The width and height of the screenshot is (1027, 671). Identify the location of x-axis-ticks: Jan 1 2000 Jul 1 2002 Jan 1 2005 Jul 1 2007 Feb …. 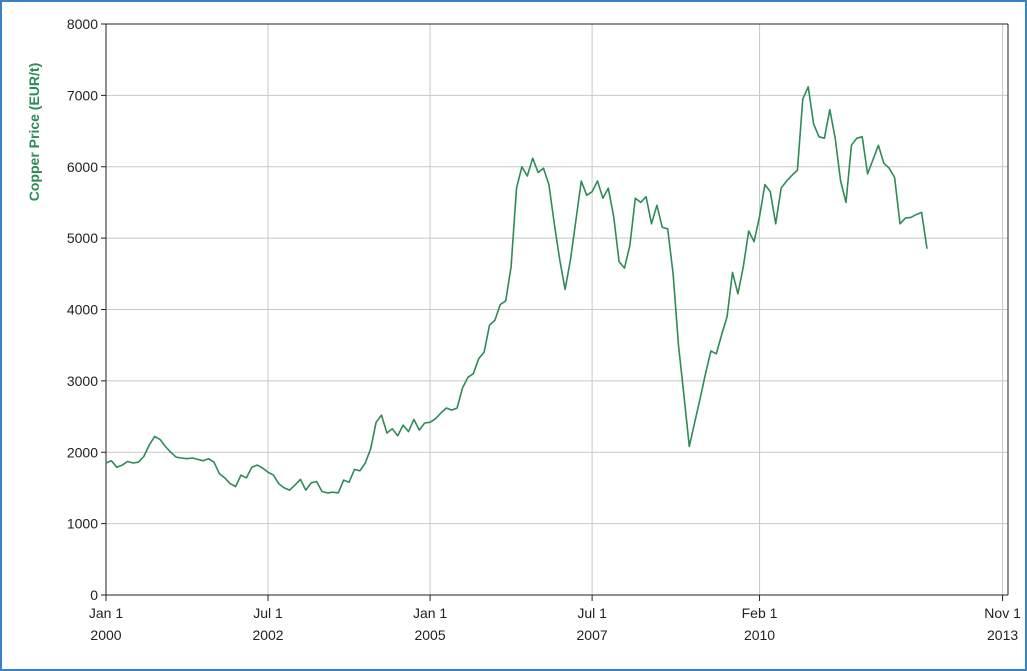
(555, 619).